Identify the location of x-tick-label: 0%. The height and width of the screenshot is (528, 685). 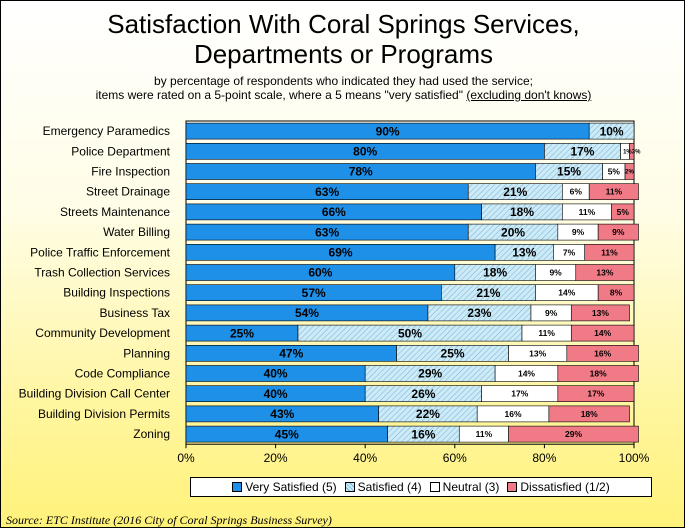
(186, 458).